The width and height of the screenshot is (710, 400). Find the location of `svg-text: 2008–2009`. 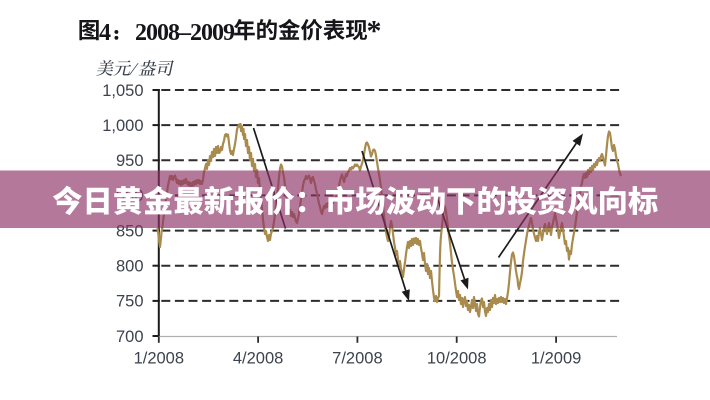

svg-text: 2008–2009 is located at coordinates (185, 33).